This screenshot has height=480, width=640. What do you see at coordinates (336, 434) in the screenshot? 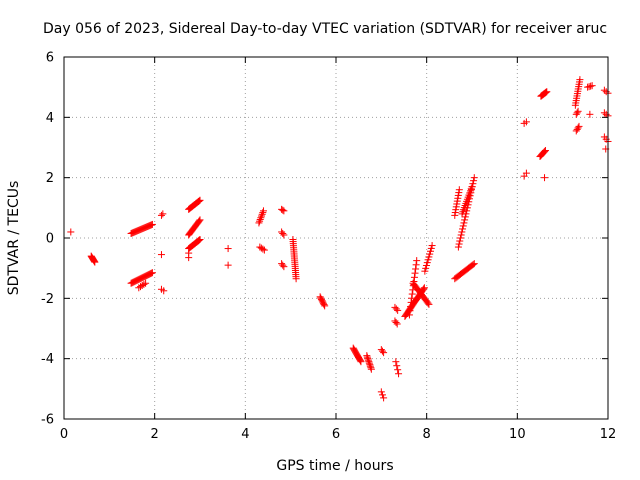
I see `x-tick-label: 6` at bounding box center [336, 434].